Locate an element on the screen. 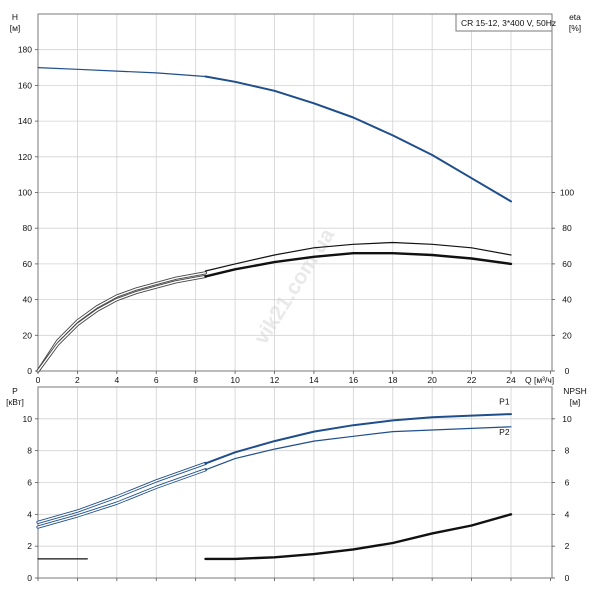  chart-1-series-0-line-inner is located at coordinates (122, 492).